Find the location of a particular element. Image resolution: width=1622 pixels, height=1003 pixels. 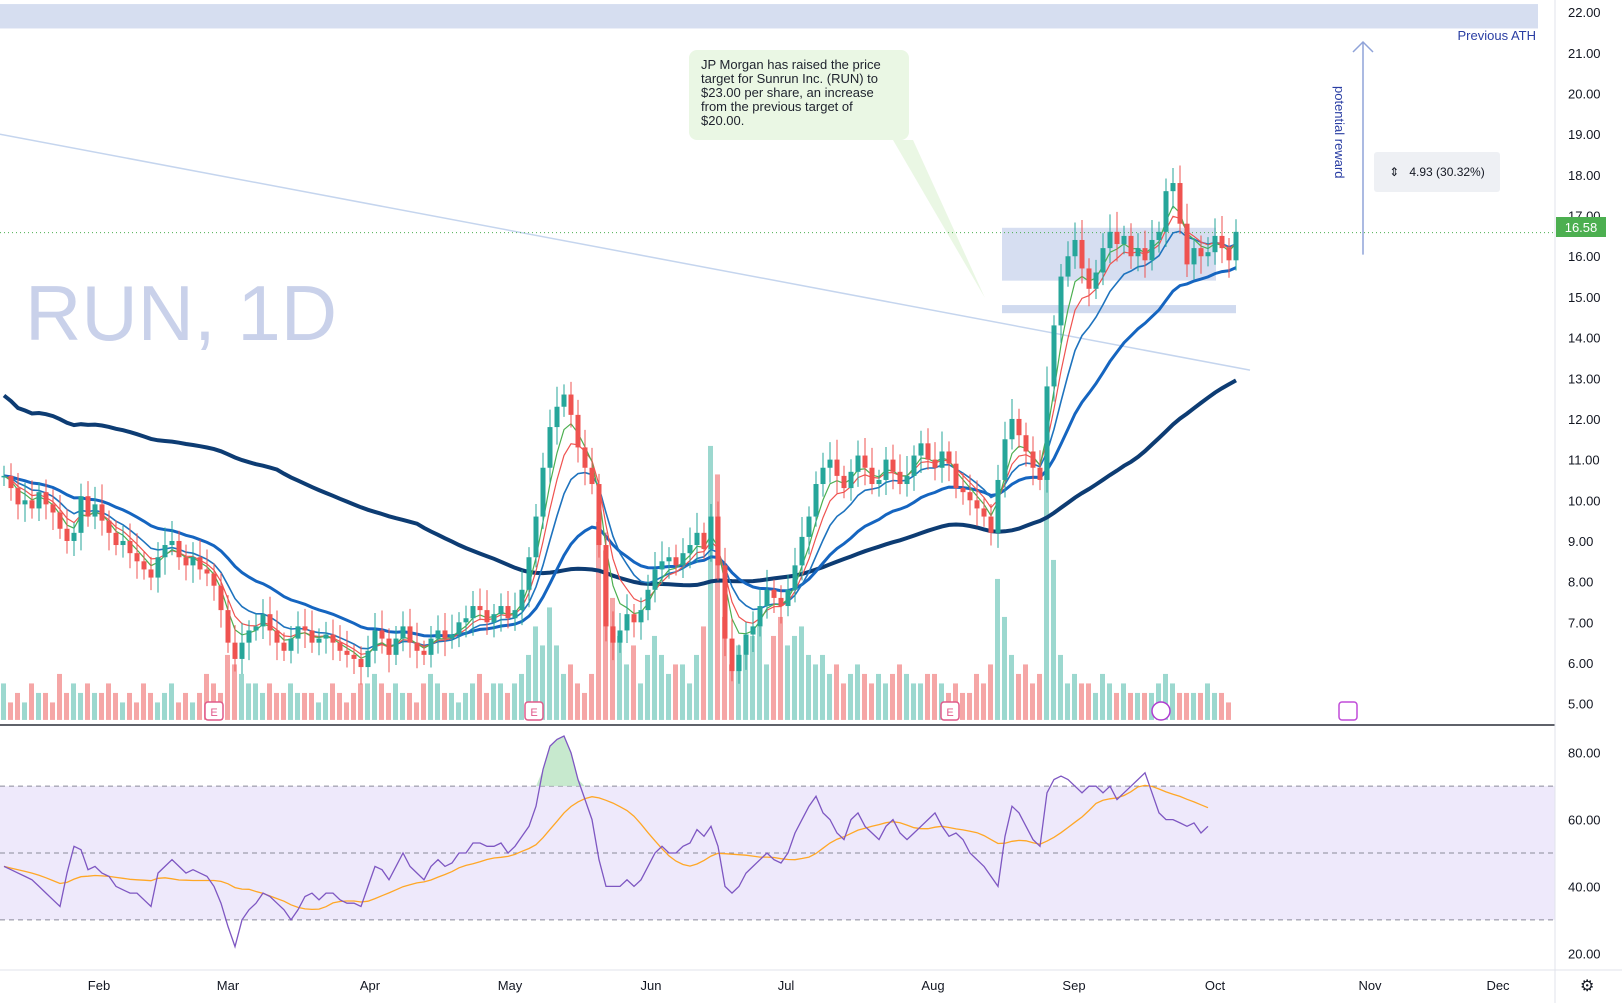

time-tick-label: Feb is located at coordinates (99, 985).